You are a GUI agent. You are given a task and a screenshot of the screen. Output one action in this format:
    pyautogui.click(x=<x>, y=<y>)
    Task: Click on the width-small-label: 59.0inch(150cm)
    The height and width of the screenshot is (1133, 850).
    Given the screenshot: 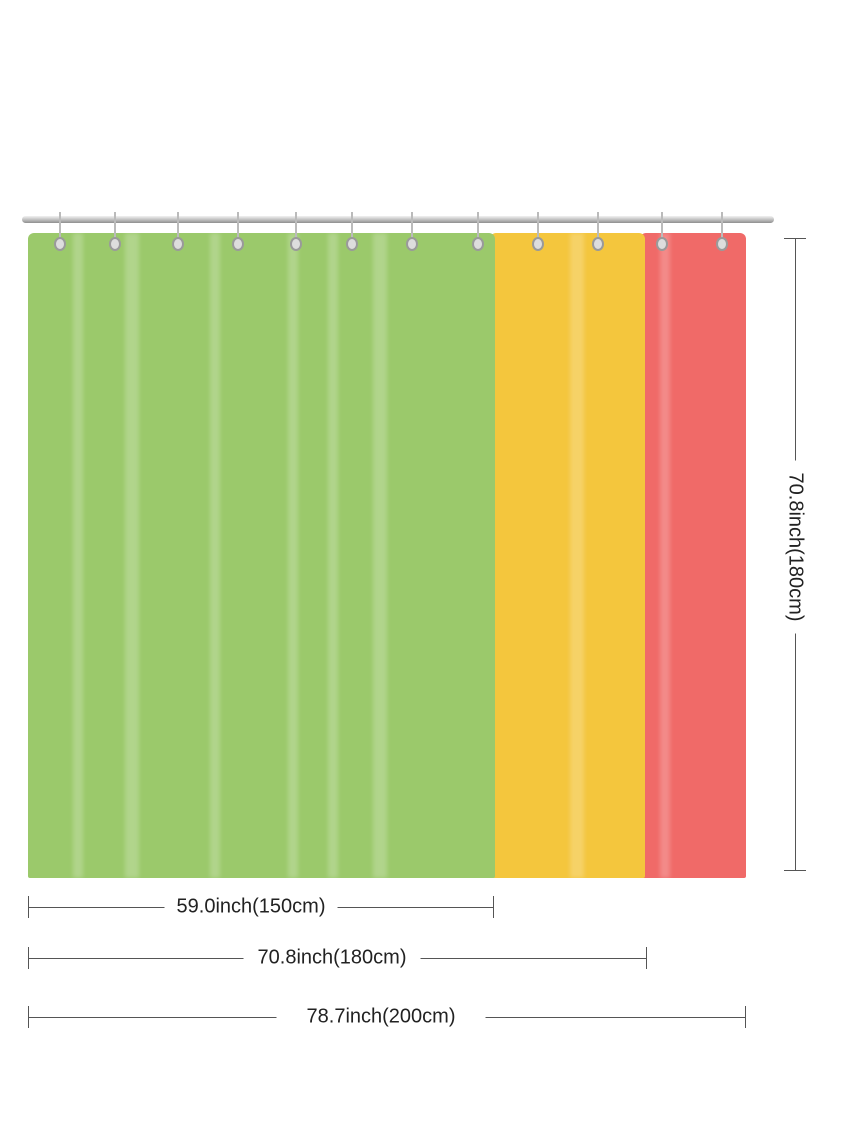 What is the action you would take?
    pyautogui.click(x=251, y=907)
    